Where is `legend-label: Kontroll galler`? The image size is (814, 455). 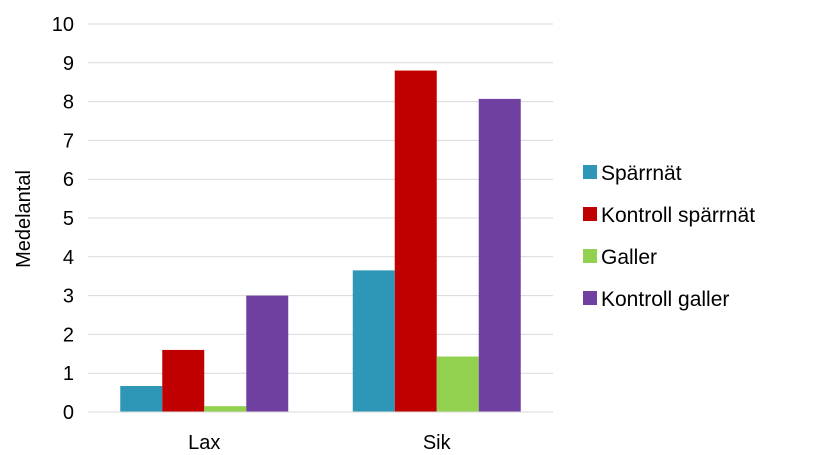
legend-label: Kontroll galler is located at coordinates (665, 299).